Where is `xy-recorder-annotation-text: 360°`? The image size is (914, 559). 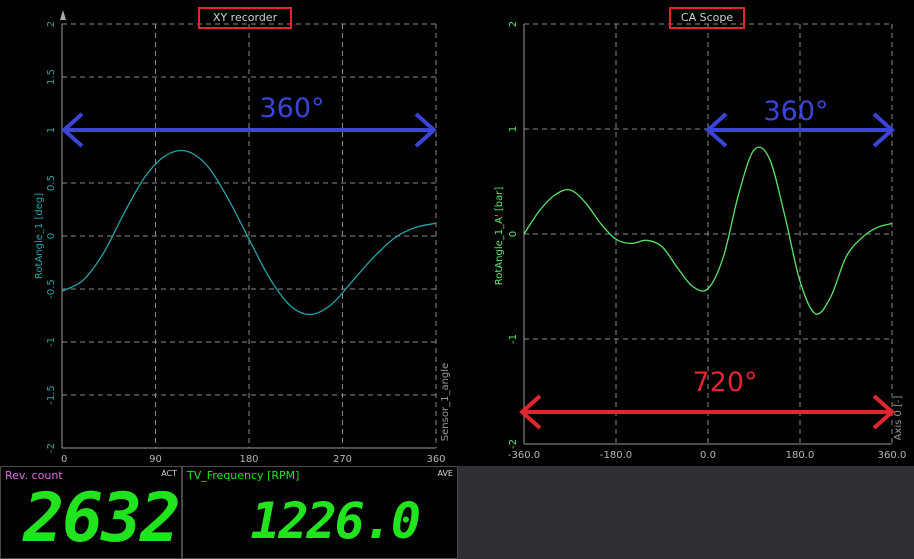 xy-recorder-annotation-text: 360° is located at coordinates (291, 108).